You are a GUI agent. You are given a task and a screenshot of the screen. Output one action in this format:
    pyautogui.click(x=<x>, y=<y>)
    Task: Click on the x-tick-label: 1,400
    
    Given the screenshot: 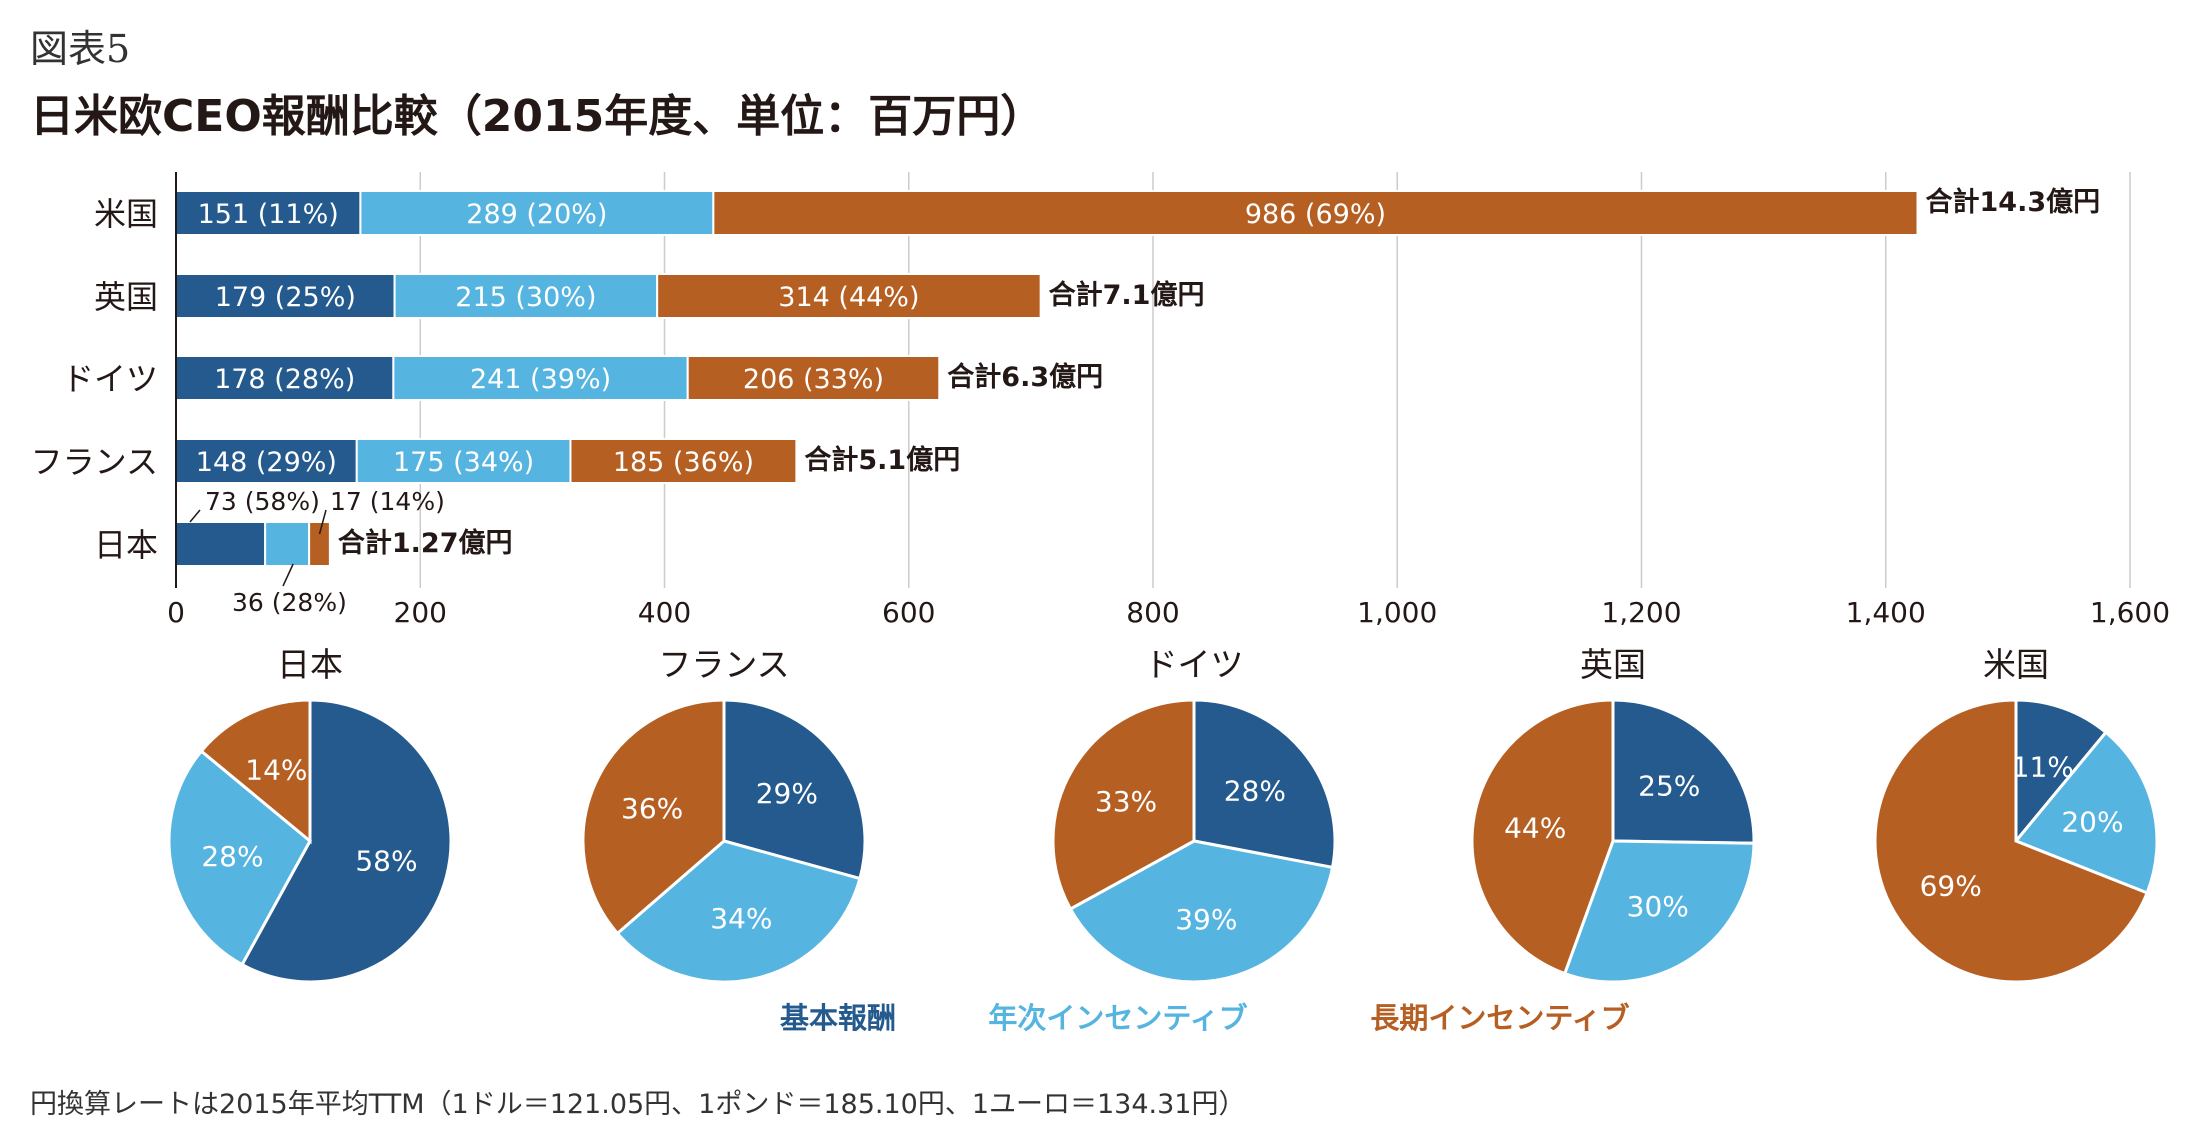 What is the action you would take?
    pyautogui.click(x=1886, y=612)
    